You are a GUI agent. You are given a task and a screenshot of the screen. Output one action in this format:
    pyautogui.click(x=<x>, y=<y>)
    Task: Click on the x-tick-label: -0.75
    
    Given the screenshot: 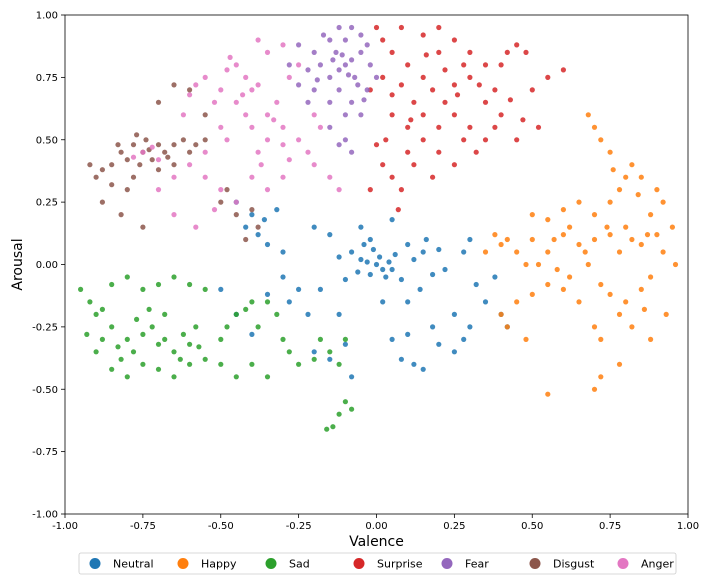 What is the action you would take?
    pyautogui.click(x=143, y=526)
    